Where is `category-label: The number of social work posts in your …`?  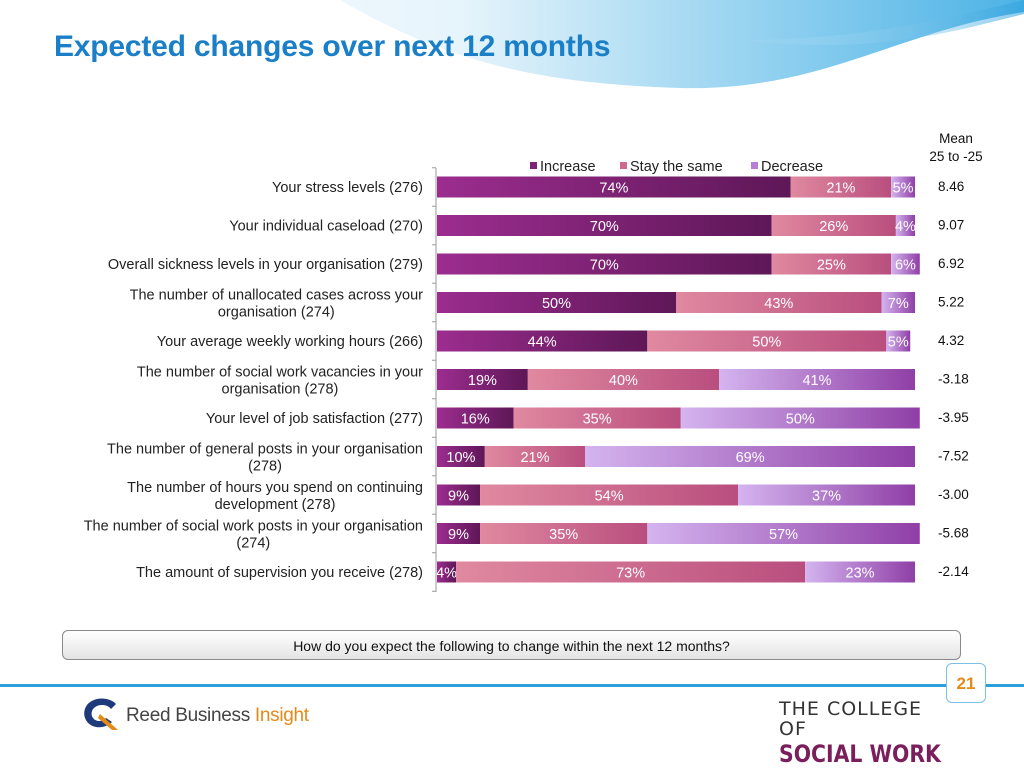 category-label: The number of social work posts in your … is located at coordinates (253, 535).